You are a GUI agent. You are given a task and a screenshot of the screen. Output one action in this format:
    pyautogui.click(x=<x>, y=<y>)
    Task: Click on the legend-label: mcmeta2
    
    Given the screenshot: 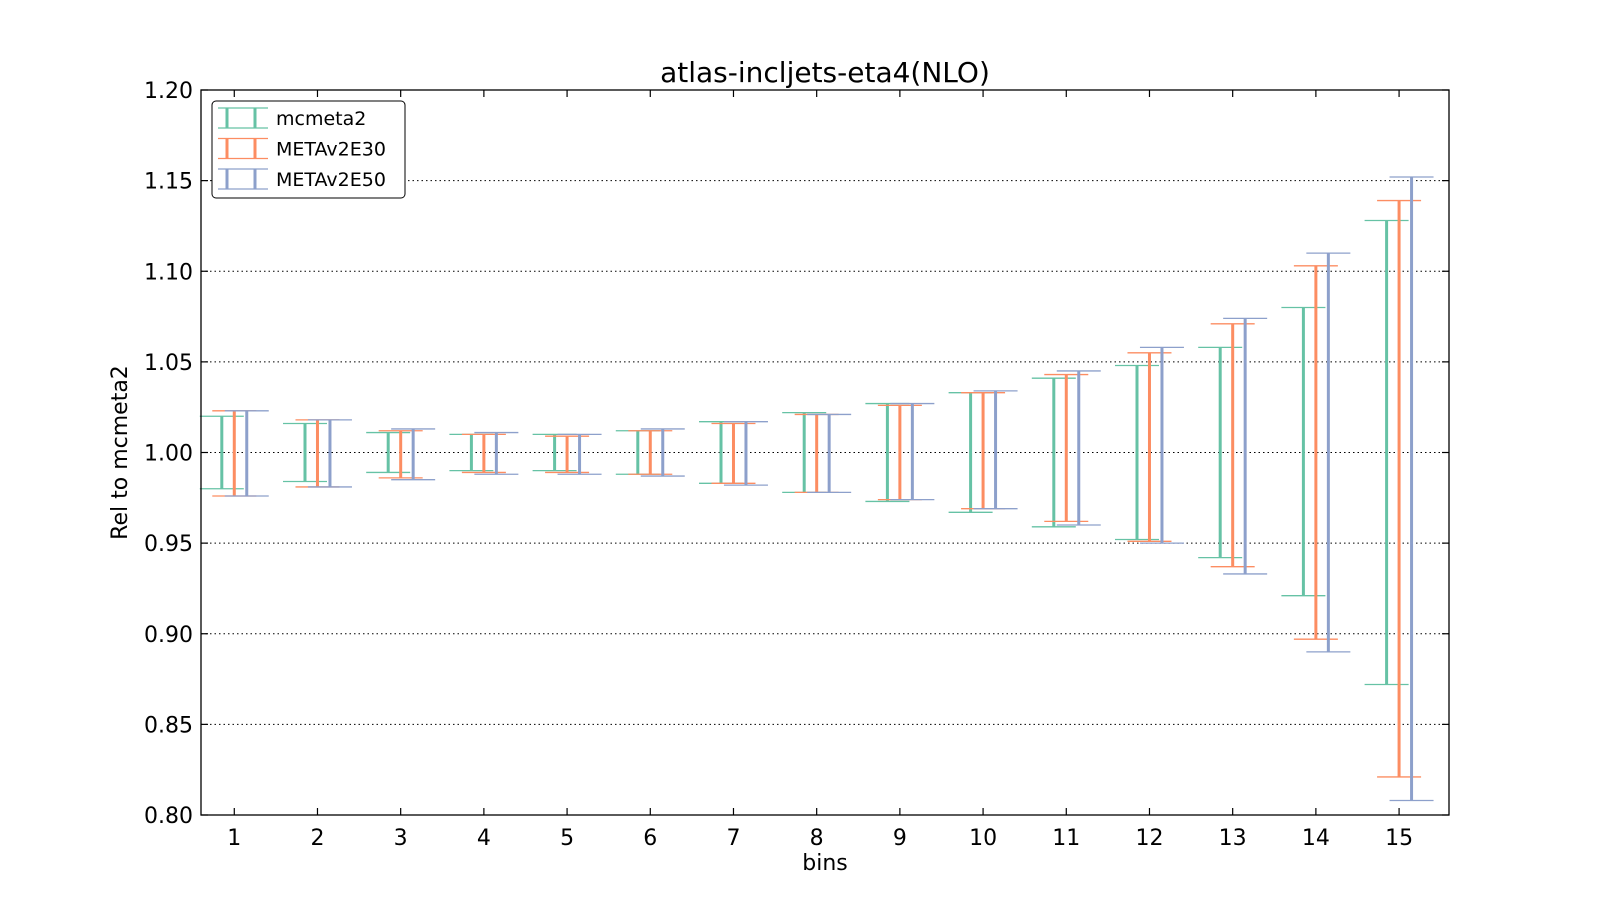 What is the action you would take?
    pyautogui.click(x=321, y=119)
    